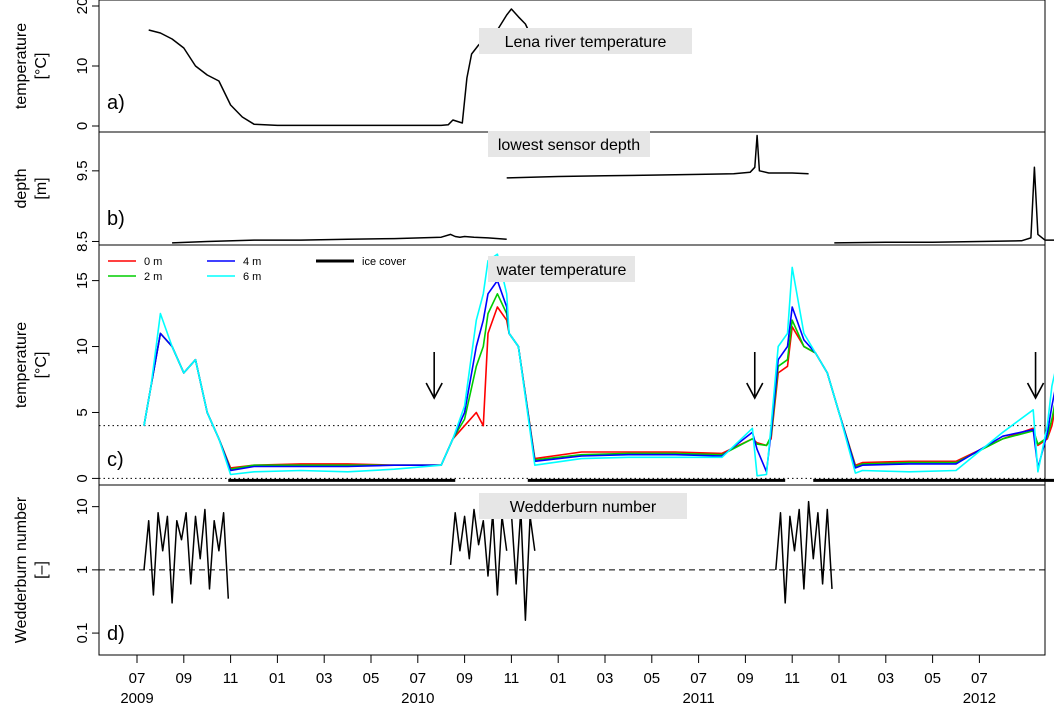  Describe the element at coordinates (384, 262) in the screenshot. I see `legend-label: ice cover` at that location.